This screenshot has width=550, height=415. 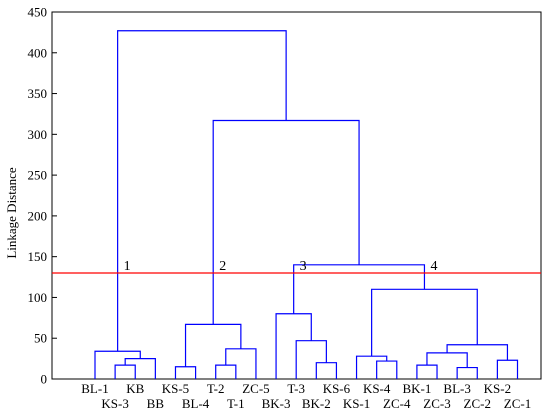 What do you see at coordinates (38, 12) in the screenshot?
I see `y-tick-label: 450` at bounding box center [38, 12].